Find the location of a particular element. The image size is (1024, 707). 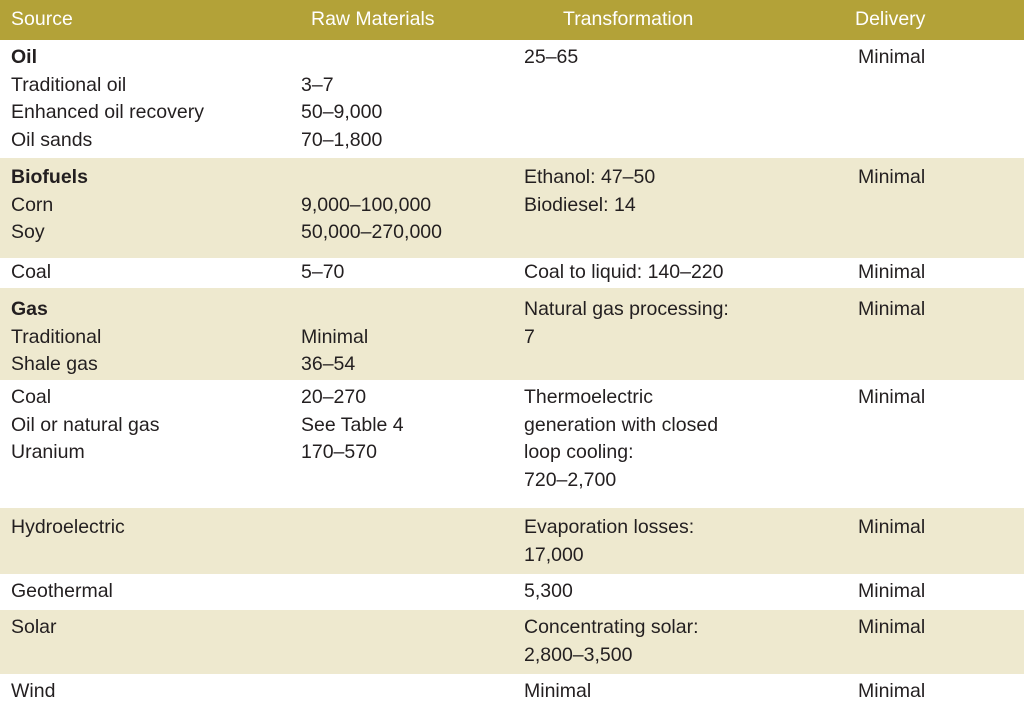

raw-materials-cell: Minimal 36–54 is located at coordinates (411, 338).